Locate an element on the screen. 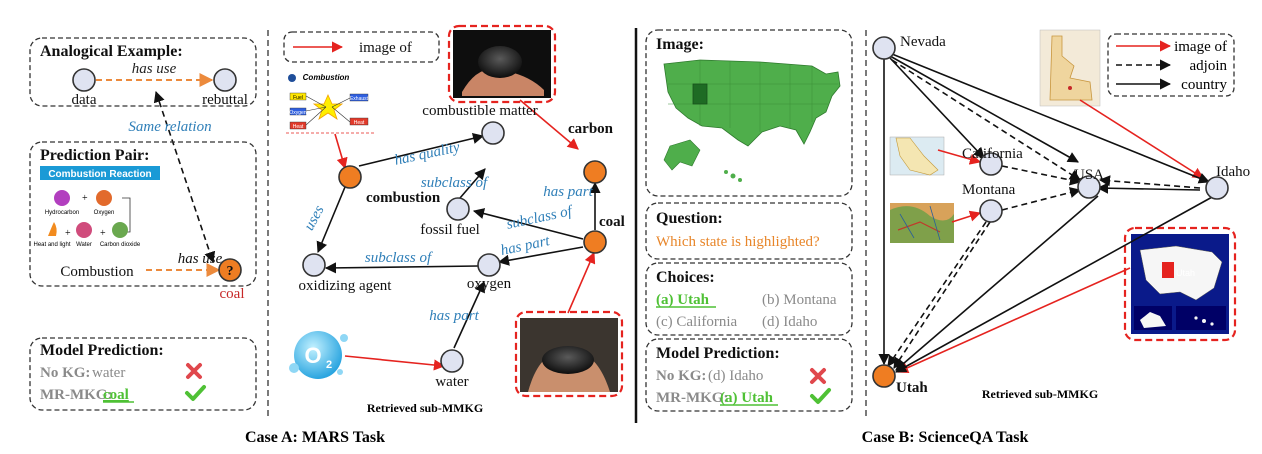  legend-image-of-b: image of is located at coordinates (1200, 47).